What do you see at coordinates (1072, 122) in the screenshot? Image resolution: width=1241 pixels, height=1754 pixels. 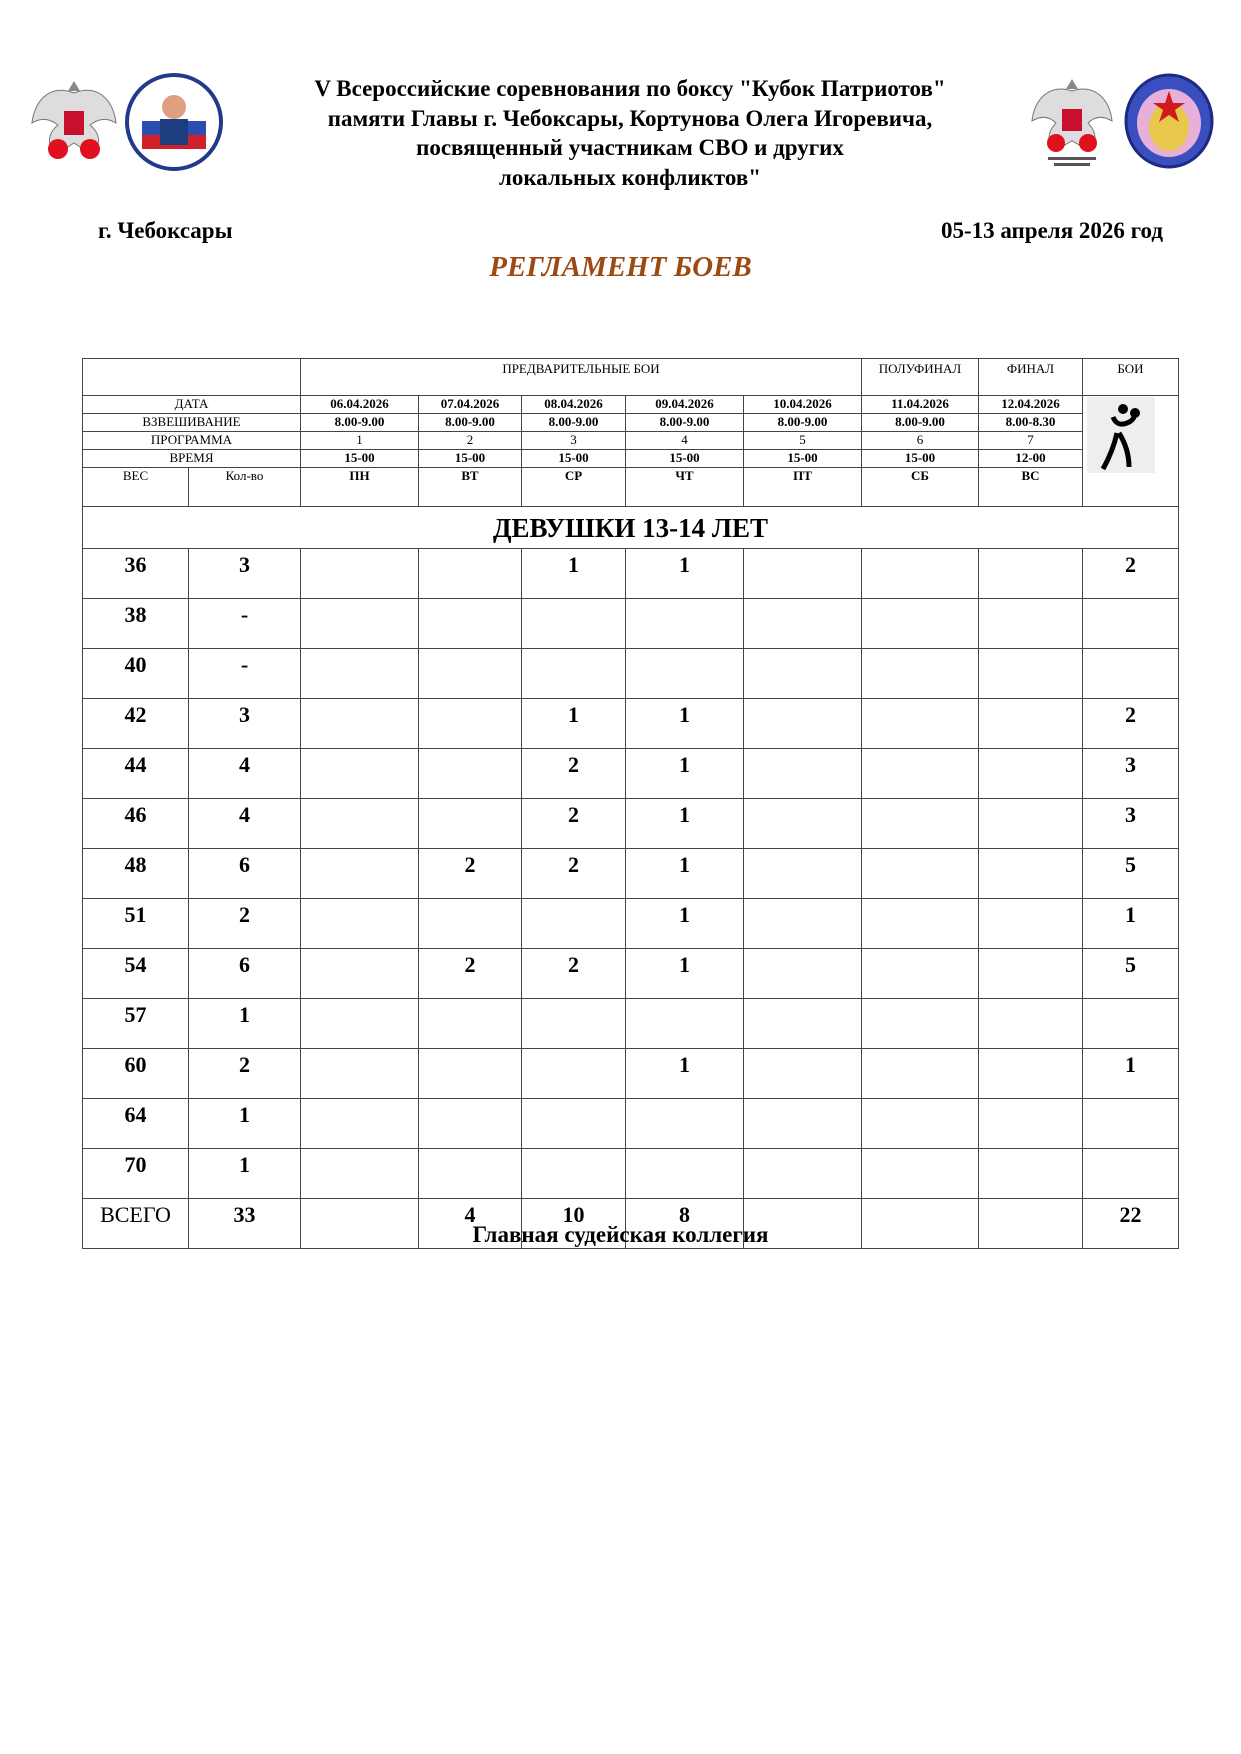 I see `chuvashia-boxing-federation-emblem-icon` at bounding box center [1072, 122].